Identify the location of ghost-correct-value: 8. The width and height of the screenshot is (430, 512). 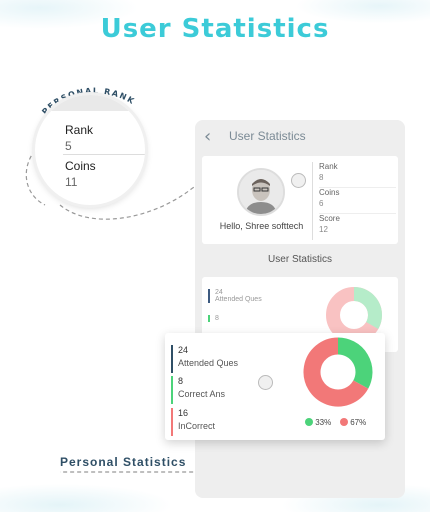
(217, 318).